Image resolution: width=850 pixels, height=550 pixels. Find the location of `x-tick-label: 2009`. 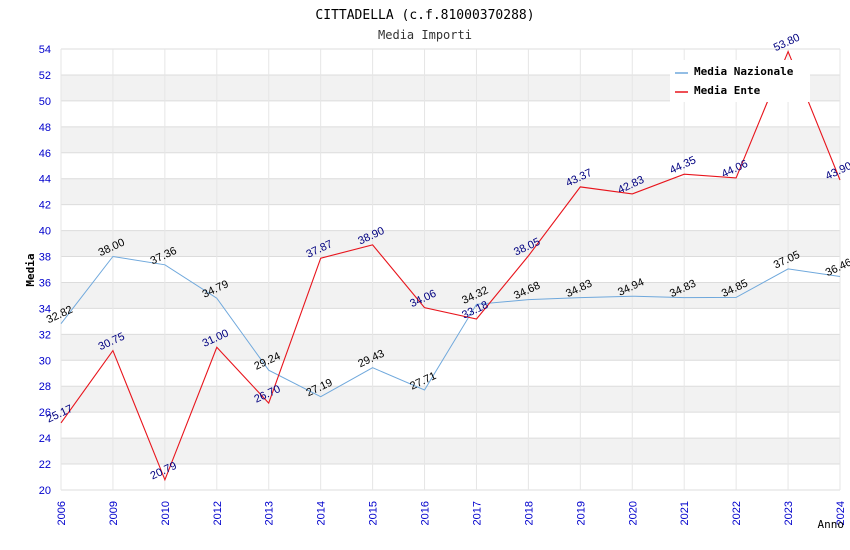

x-tick-label: 2009 is located at coordinates (114, 513).